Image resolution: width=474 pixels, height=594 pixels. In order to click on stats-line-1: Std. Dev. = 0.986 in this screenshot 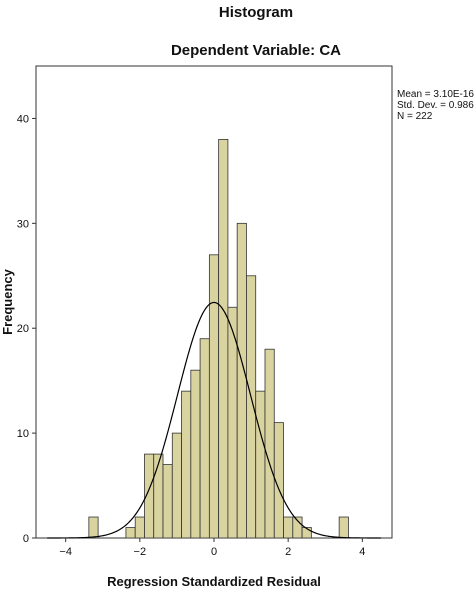, I will do `click(435, 105)`.